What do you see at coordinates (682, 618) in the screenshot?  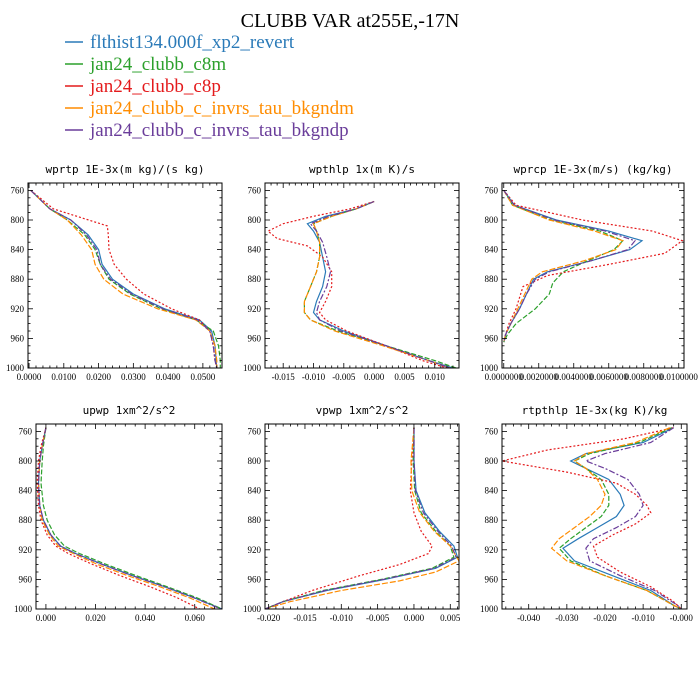 I see `x-tick-label: -0.000` at bounding box center [682, 618].